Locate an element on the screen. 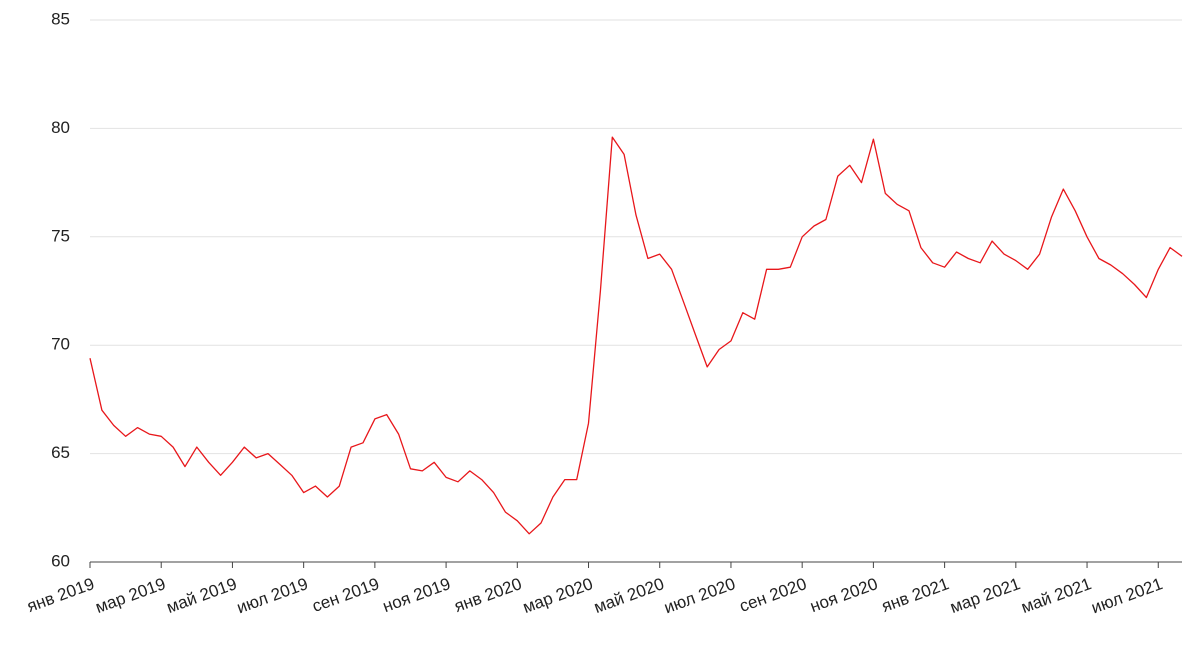  x-tick-label: сен 2019 is located at coordinates (346, 595).